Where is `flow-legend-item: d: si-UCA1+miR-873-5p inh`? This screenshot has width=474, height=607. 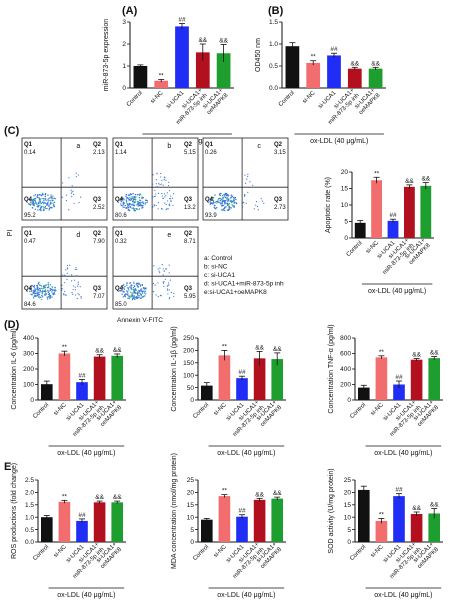
flow-legend-item: d: si-UCA1+miR-873-5p inh is located at coordinates (244, 284).